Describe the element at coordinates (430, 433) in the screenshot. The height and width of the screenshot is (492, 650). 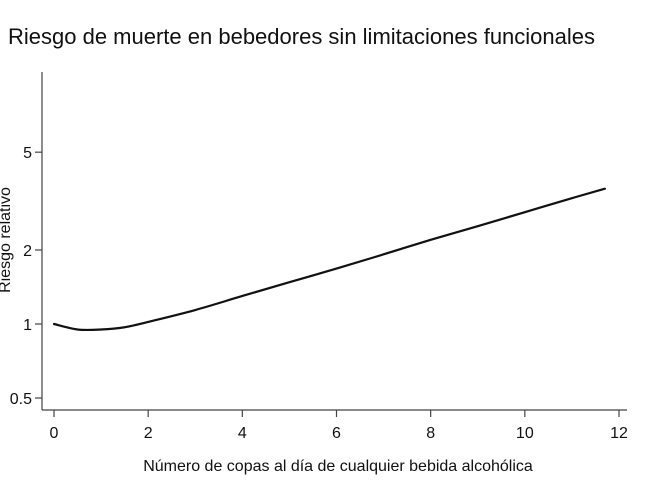
I see `x-tick-label: 8` at that location.